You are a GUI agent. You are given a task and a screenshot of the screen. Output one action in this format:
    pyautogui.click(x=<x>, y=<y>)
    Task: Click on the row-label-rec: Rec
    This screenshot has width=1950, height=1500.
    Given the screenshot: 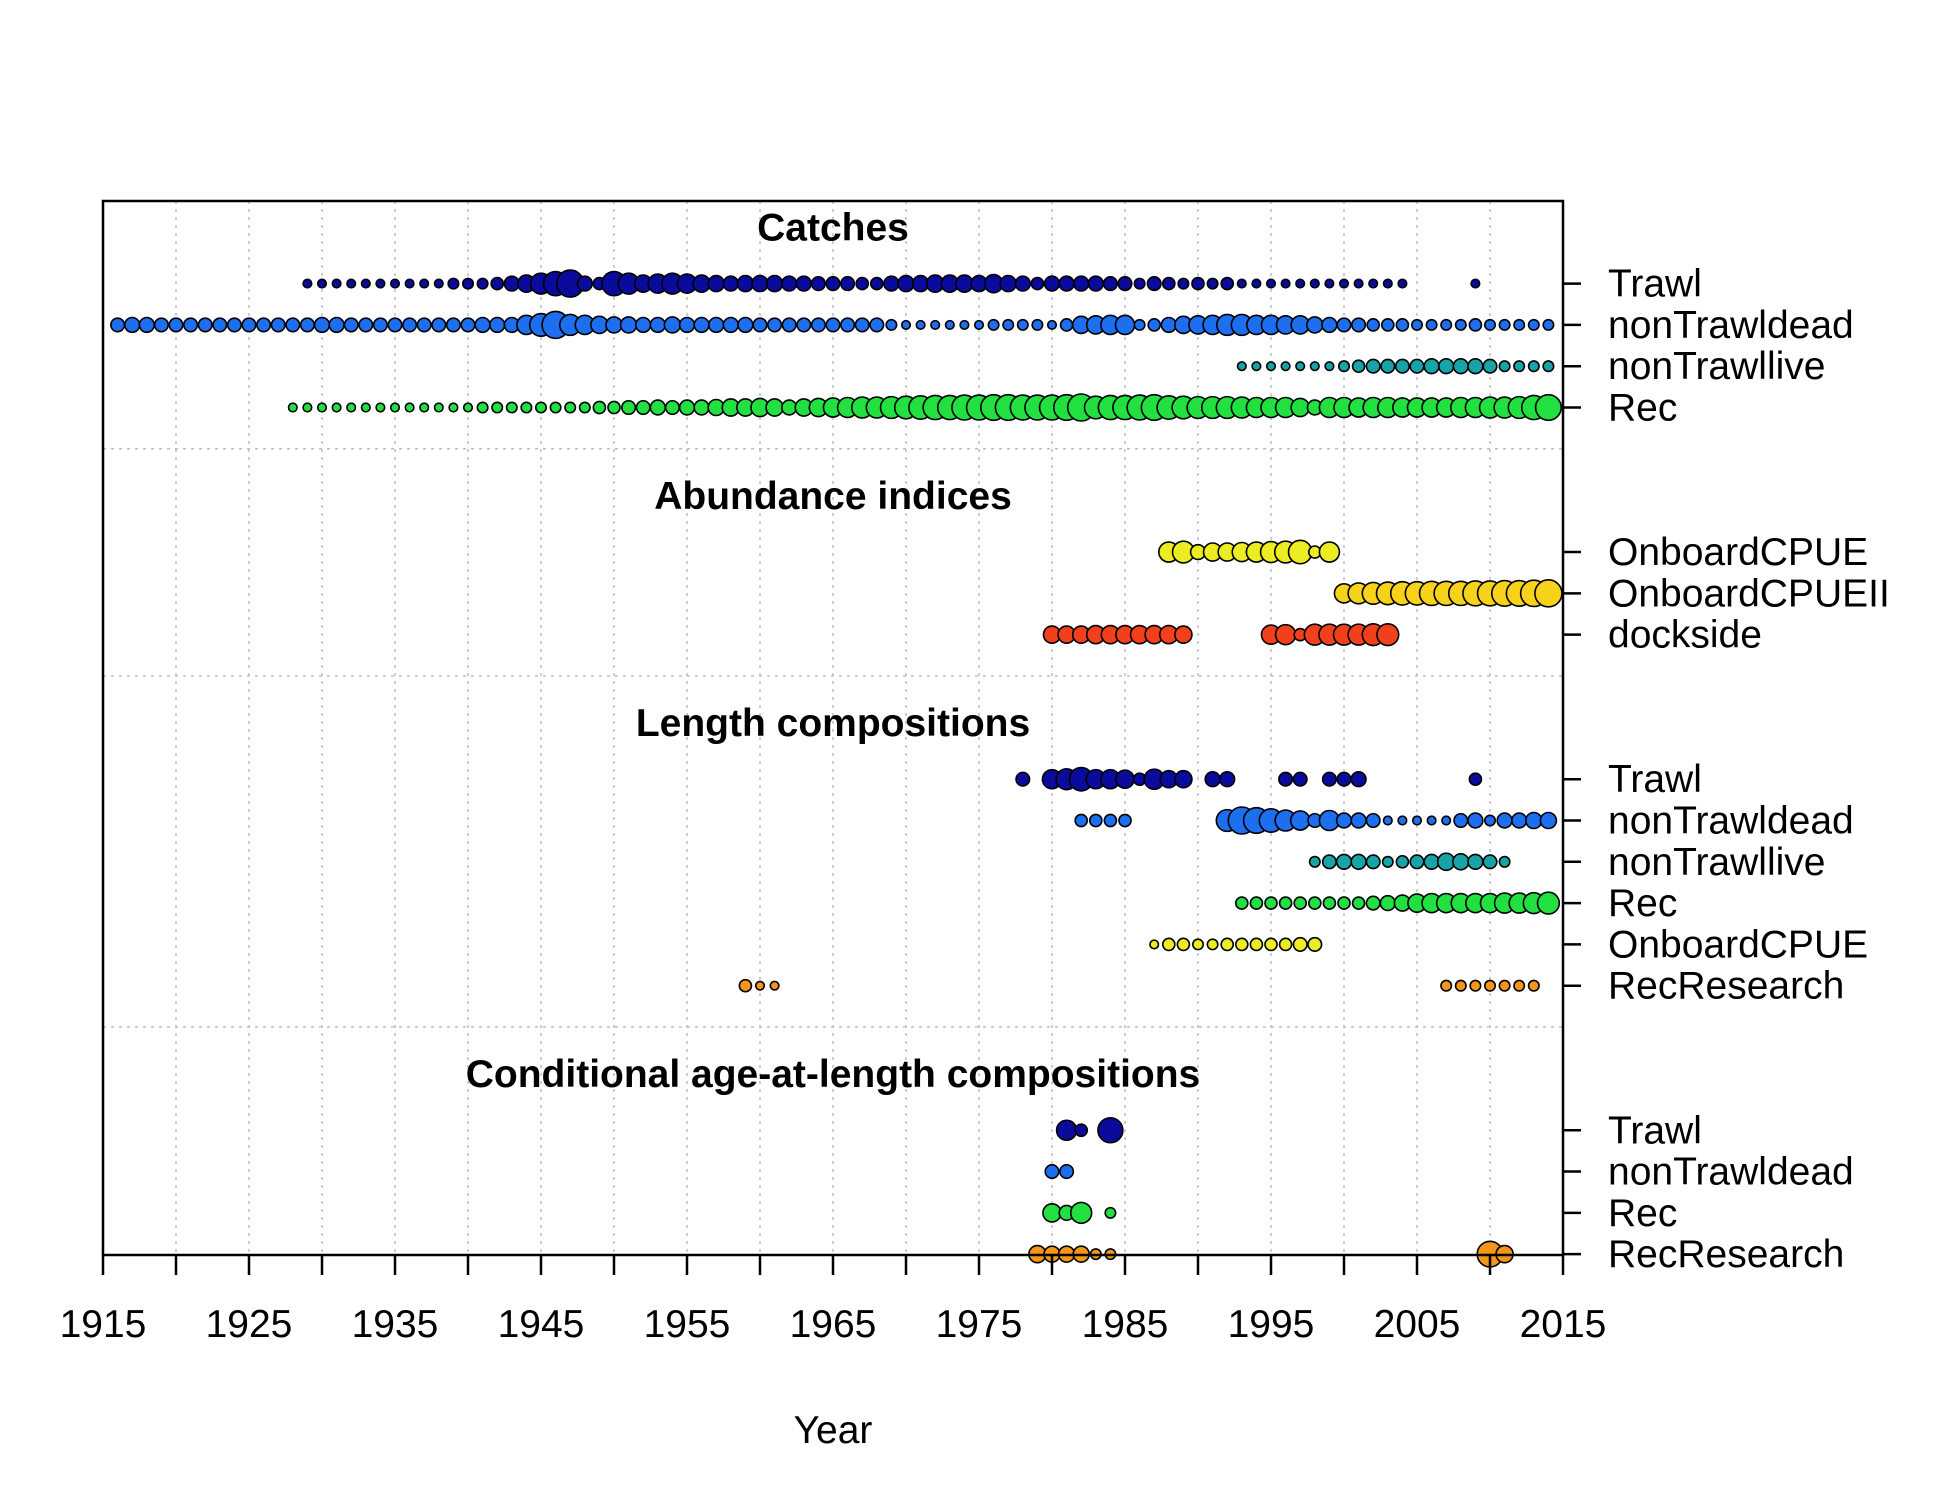 What is the action you would take?
    pyautogui.click(x=1642, y=1213)
    